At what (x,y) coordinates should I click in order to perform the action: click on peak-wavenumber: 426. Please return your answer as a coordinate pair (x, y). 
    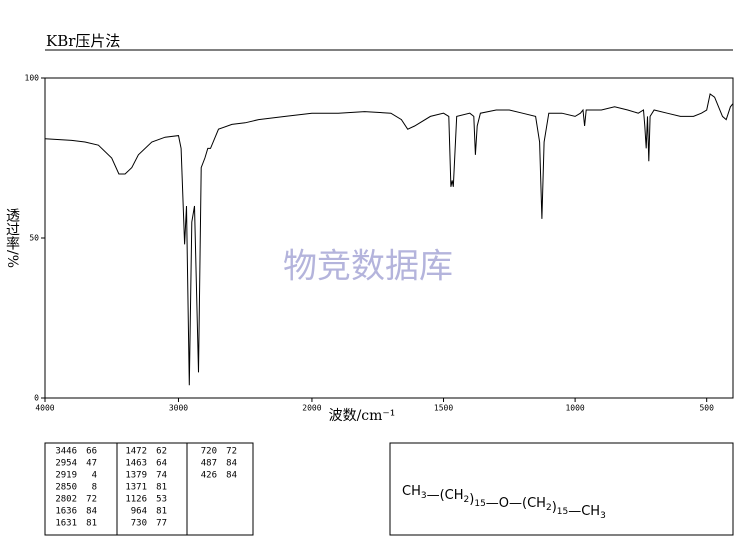
    Looking at the image, I should click on (209, 476).